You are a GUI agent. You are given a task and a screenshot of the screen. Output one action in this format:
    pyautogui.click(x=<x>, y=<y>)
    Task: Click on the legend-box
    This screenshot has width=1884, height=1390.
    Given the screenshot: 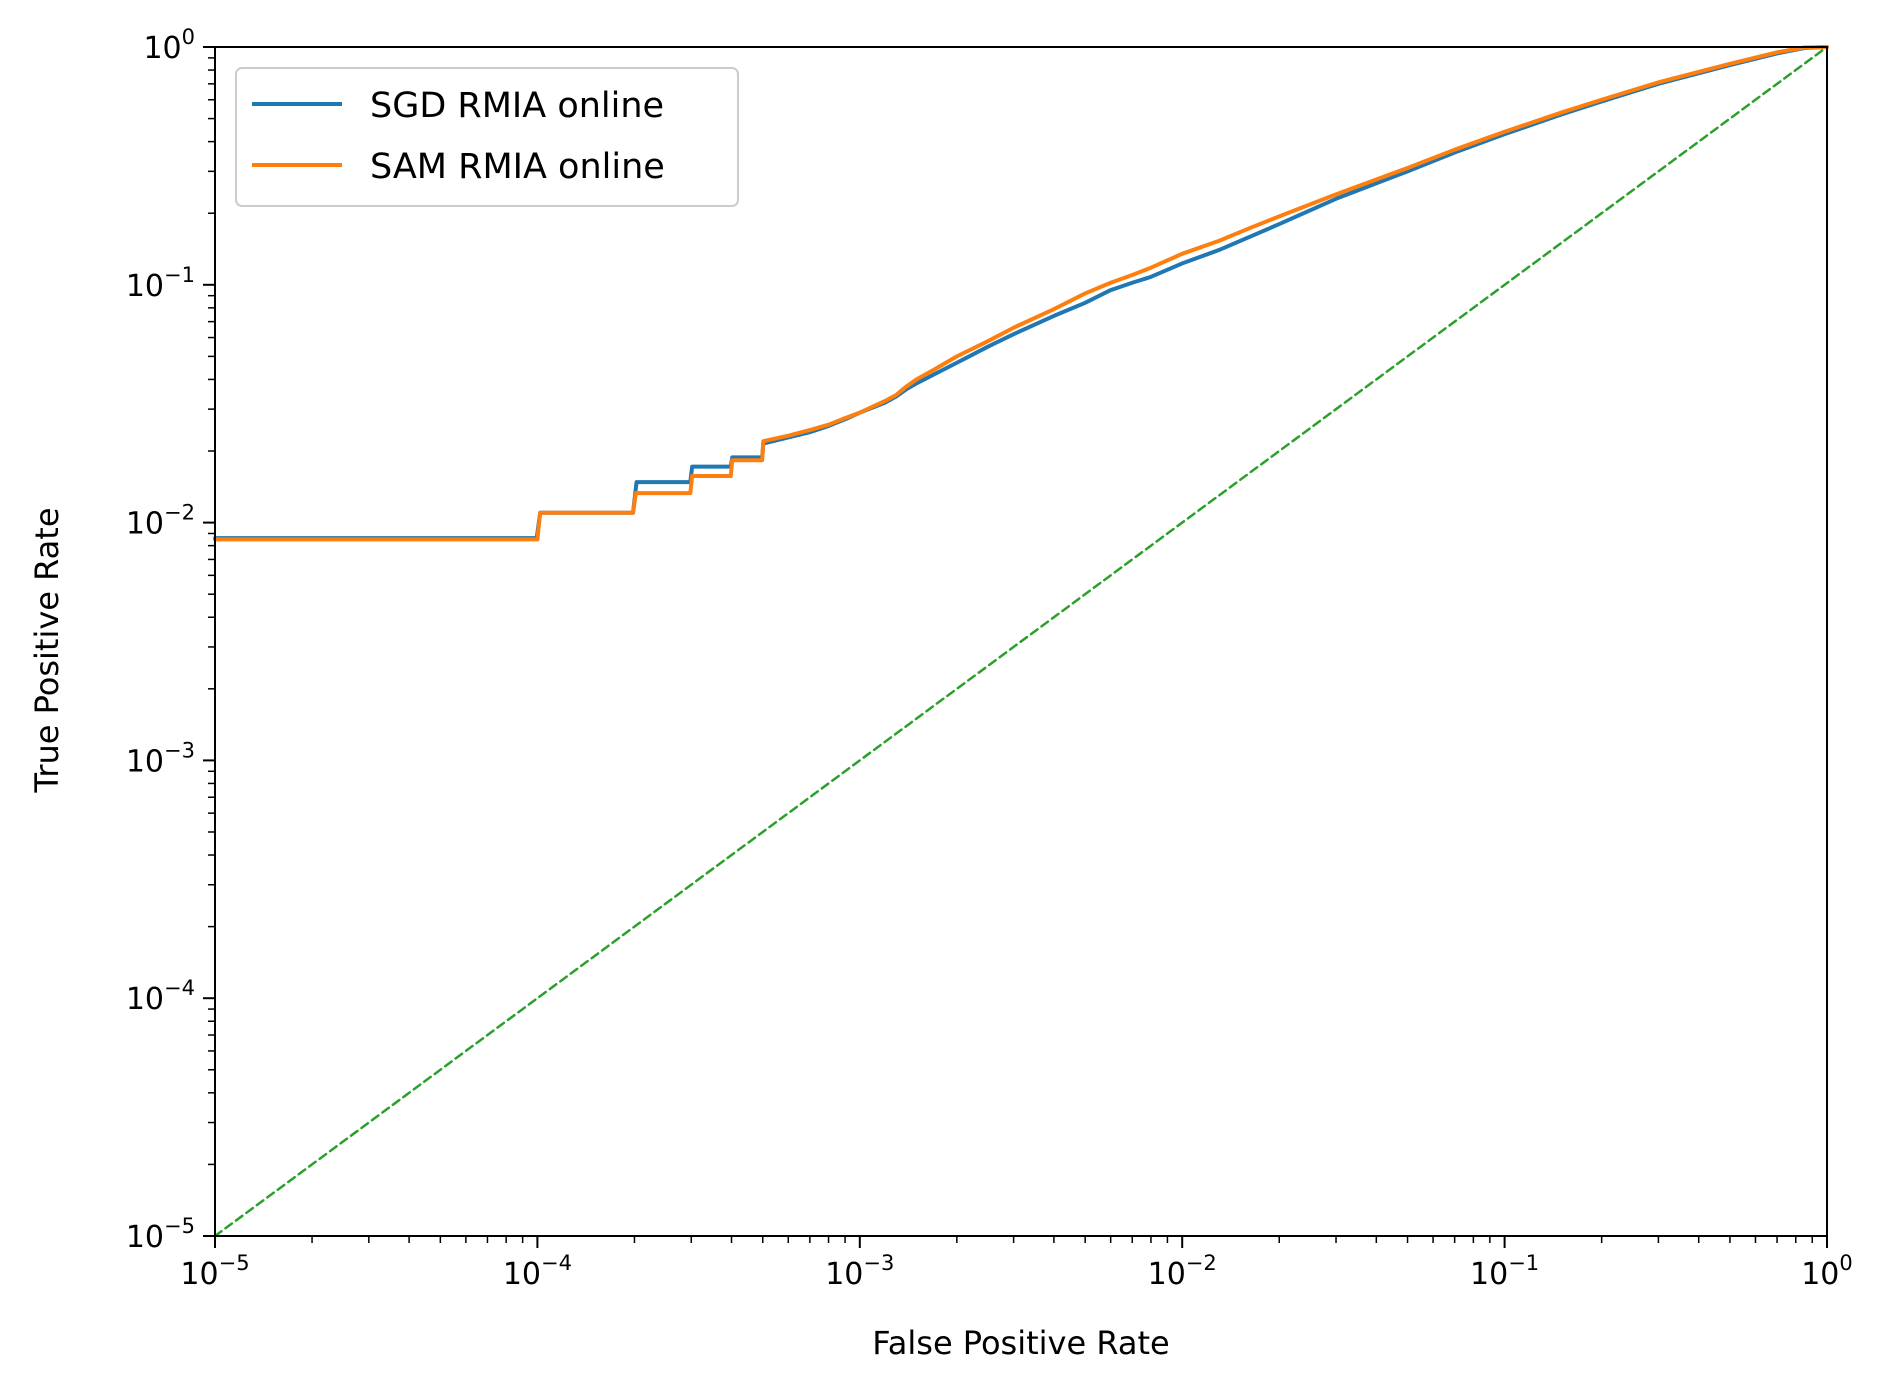 What is the action you would take?
    pyautogui.click(x=487, y=137)
    